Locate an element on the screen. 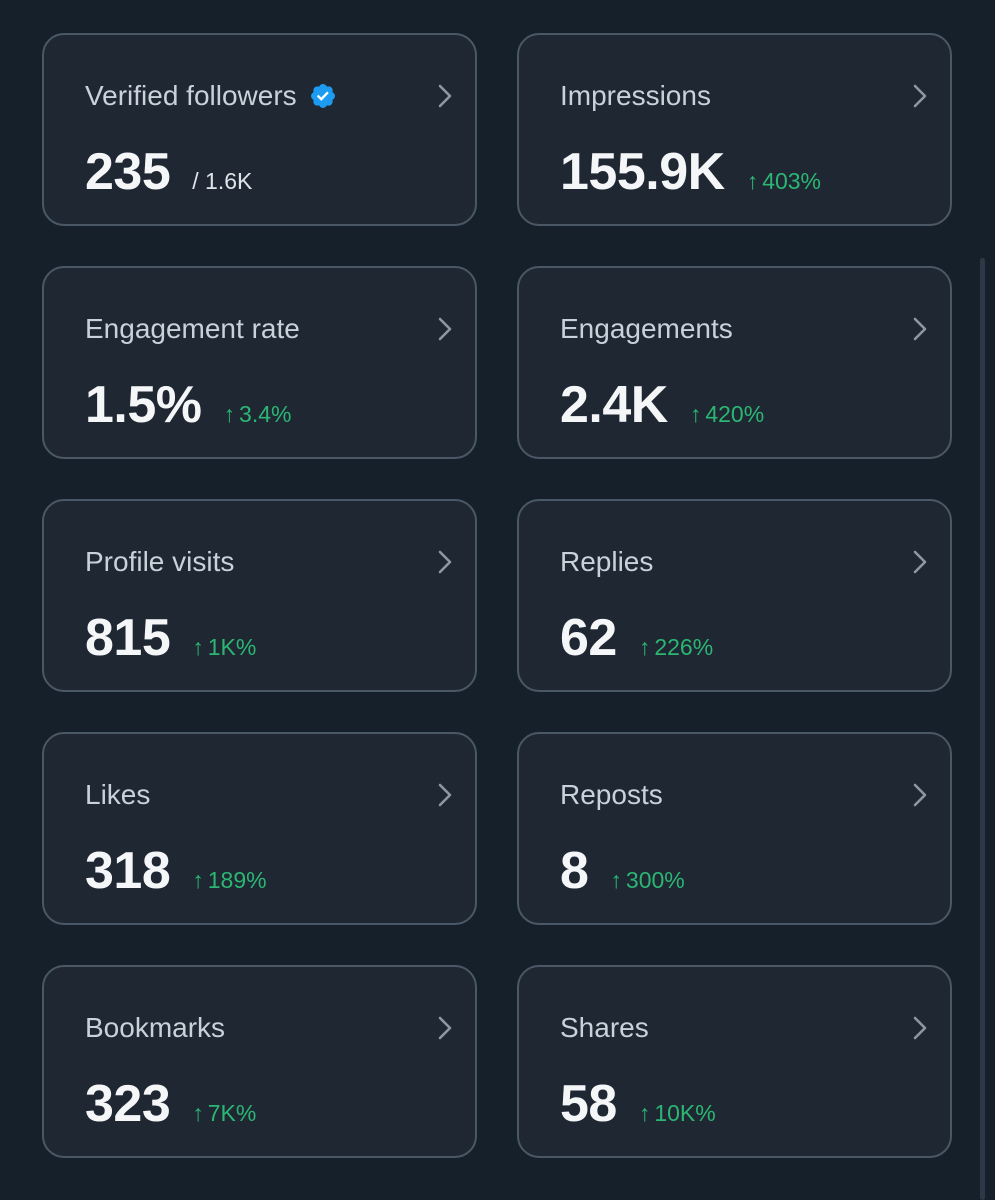  change-value: 3.4% is located at coordinates (265, 414).